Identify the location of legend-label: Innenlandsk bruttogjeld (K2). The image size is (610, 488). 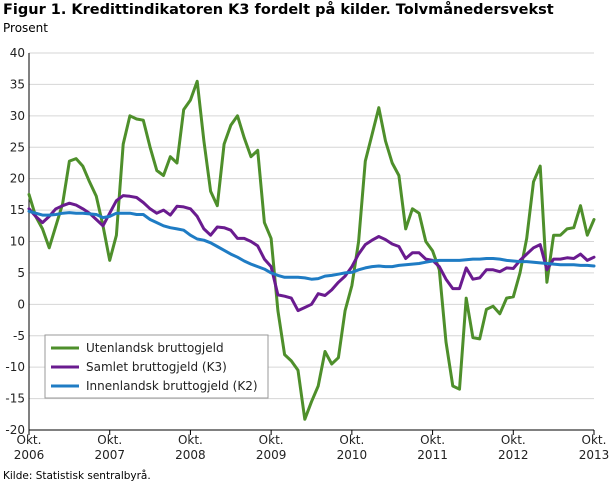
(172, 386).